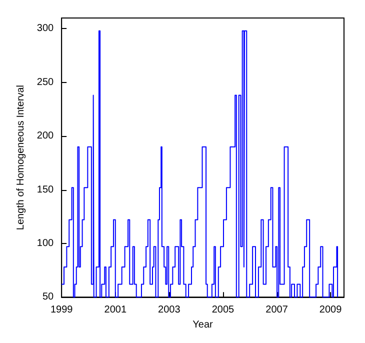  What do you see at coordinates (45, 28) in the screenshot?
I see `y-tick-label: 300` at bounding box center [45, 28].